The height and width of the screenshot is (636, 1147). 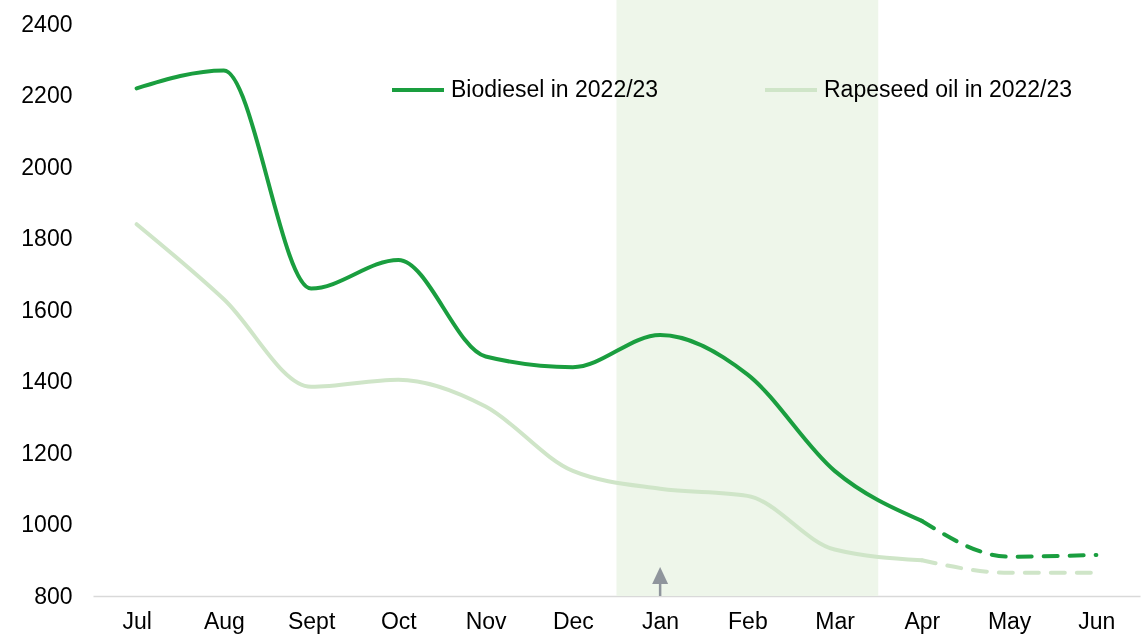 I want to click on y-tick-label: 1000, so click(x=47, y=524).